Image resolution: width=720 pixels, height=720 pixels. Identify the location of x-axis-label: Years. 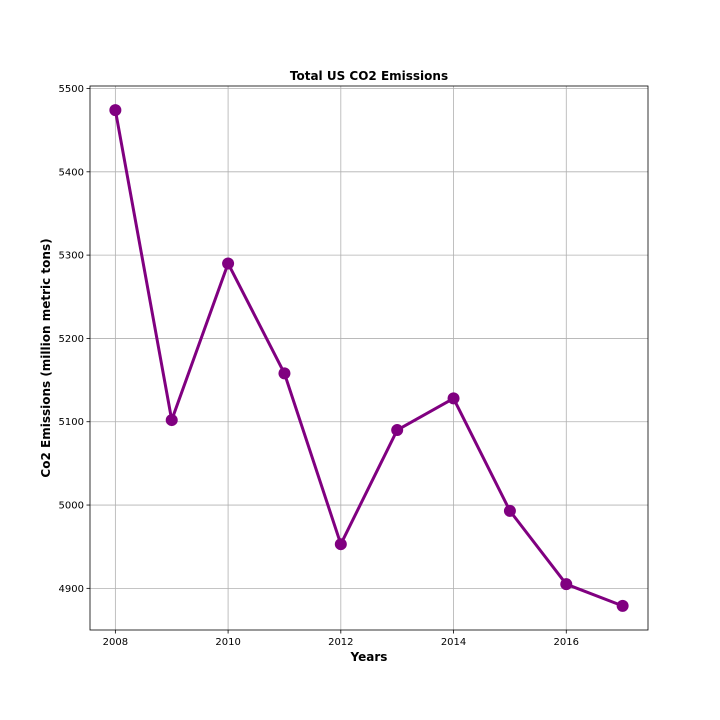
(369, 657).